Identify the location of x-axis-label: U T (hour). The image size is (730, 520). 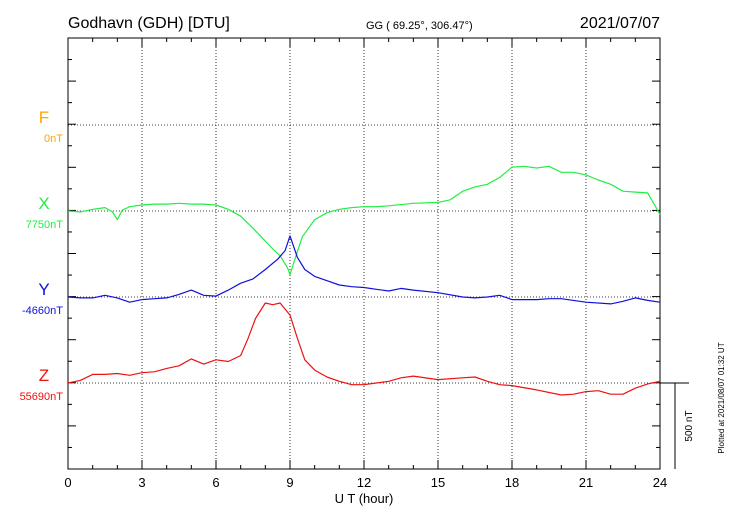
(364, 498).